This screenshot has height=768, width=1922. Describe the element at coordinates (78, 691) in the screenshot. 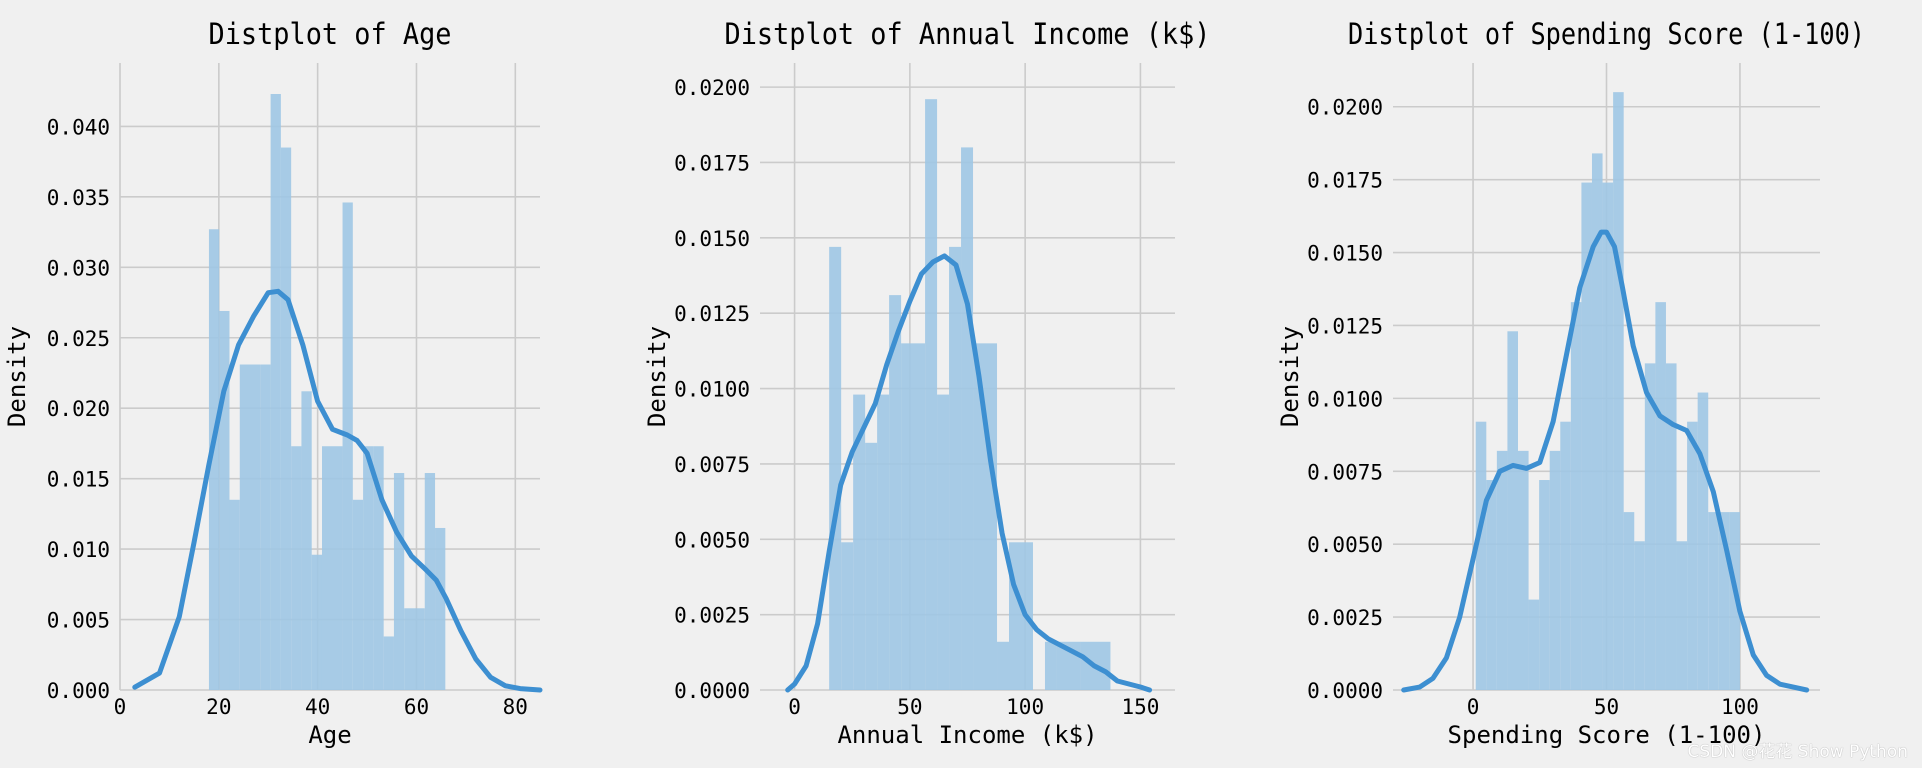

I see `y-tick-label: 0.000` at that location.